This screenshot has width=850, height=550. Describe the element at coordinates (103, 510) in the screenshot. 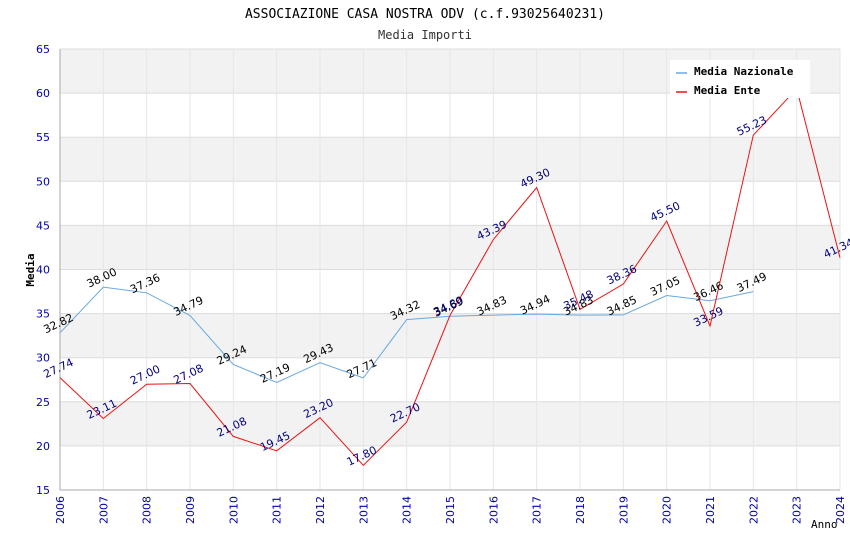

I see `x-tick-label: 2007` at that location.